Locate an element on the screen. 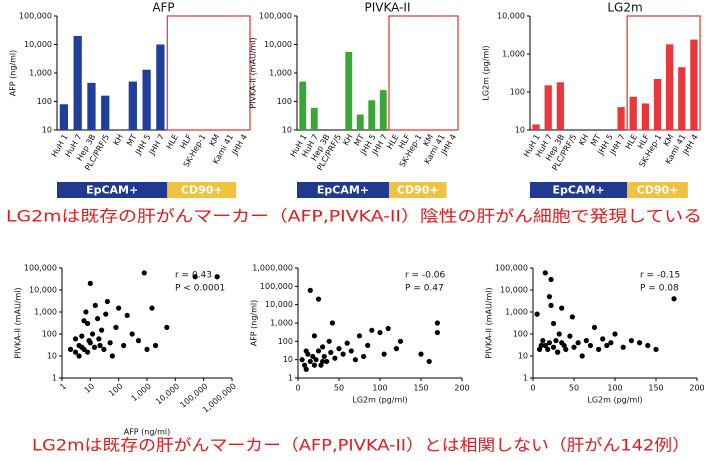  highlight-box is located at coordinates (423, 73).